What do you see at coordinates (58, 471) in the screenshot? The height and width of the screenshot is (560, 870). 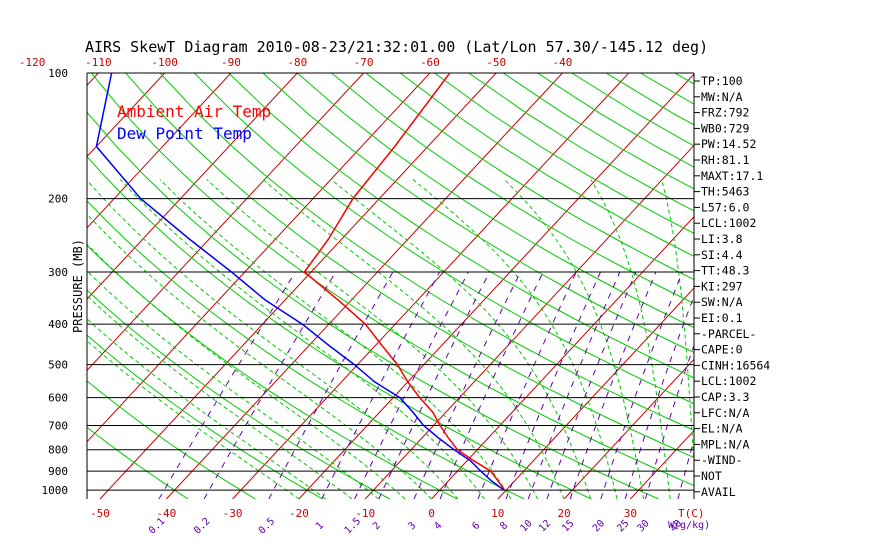 I see `pressure-tick-label: 900` at bounding box center [58, 471].